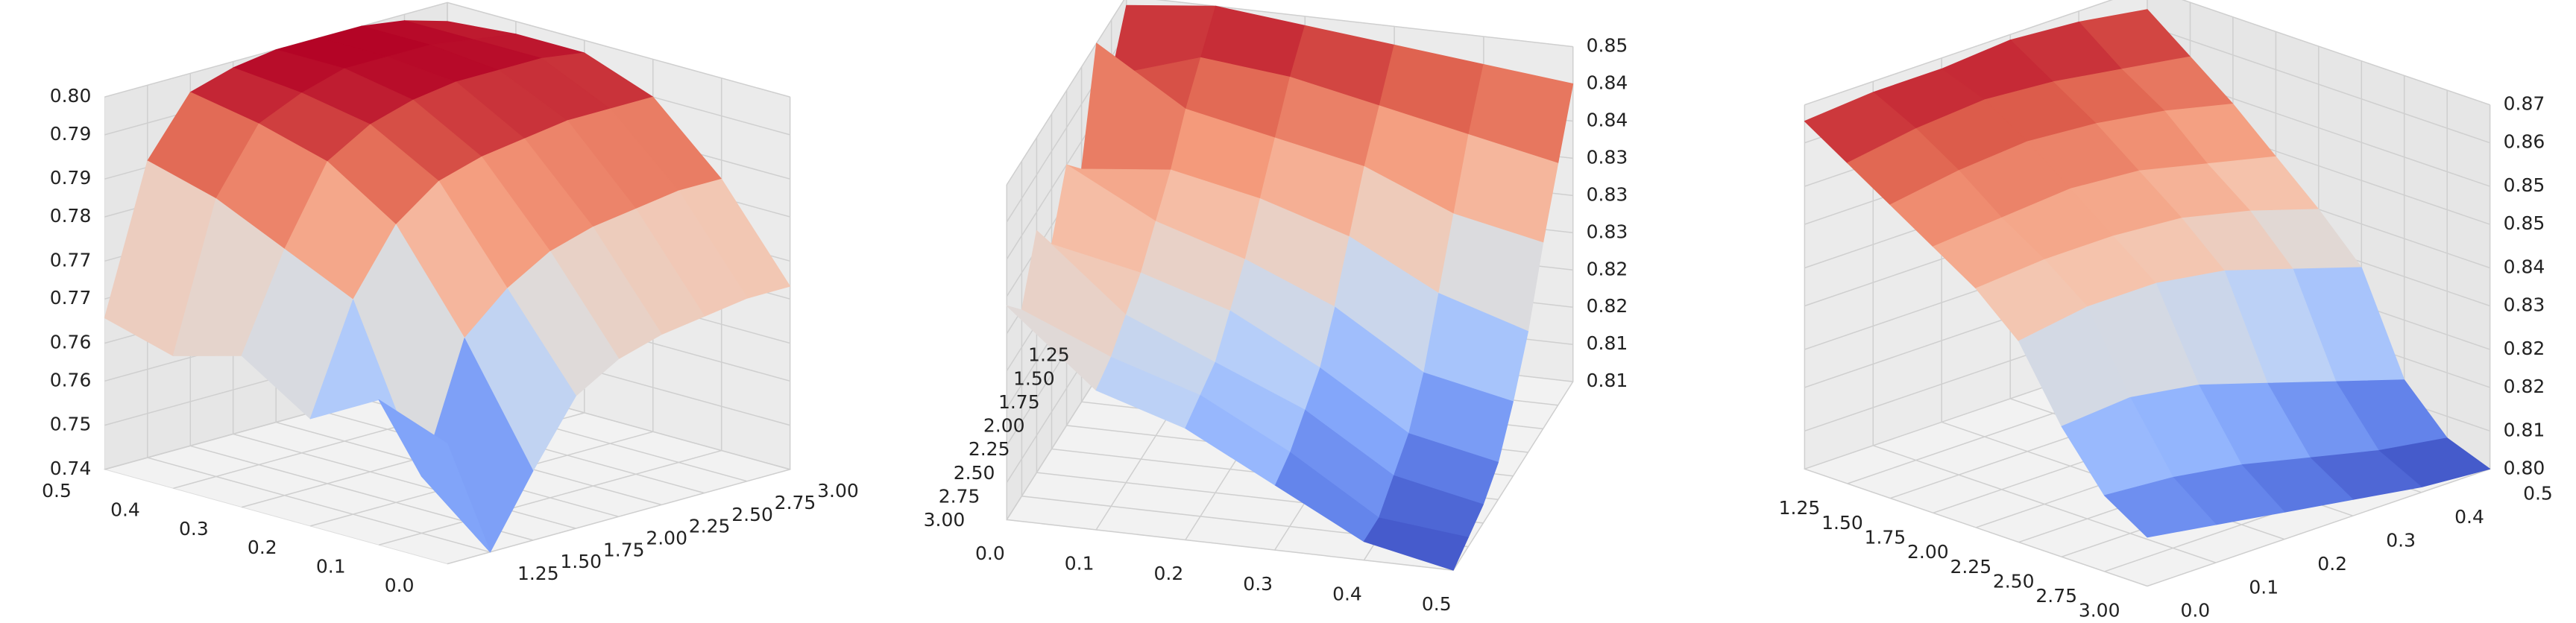  Describe the element at coordinates (71, 216) in the screenshot. I see `z-tick-label: 0.78` at that location.